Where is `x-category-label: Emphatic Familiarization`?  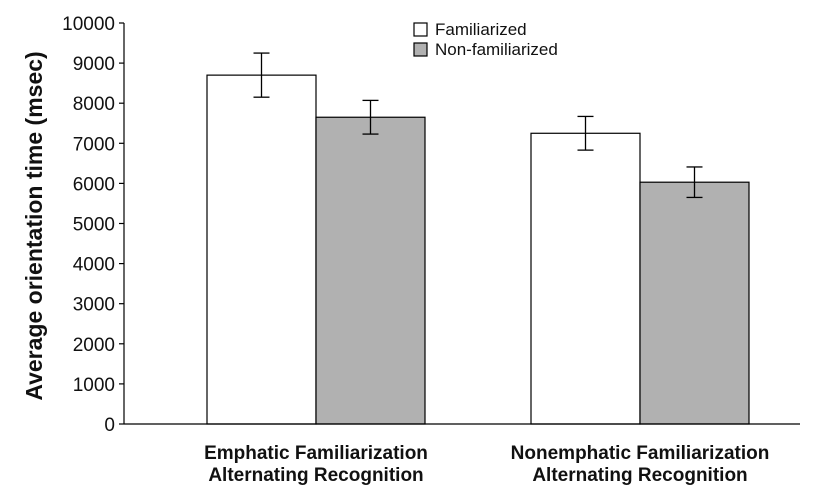 x-category-label: Emphatic Familiarization is located at coordinates (316, 453).